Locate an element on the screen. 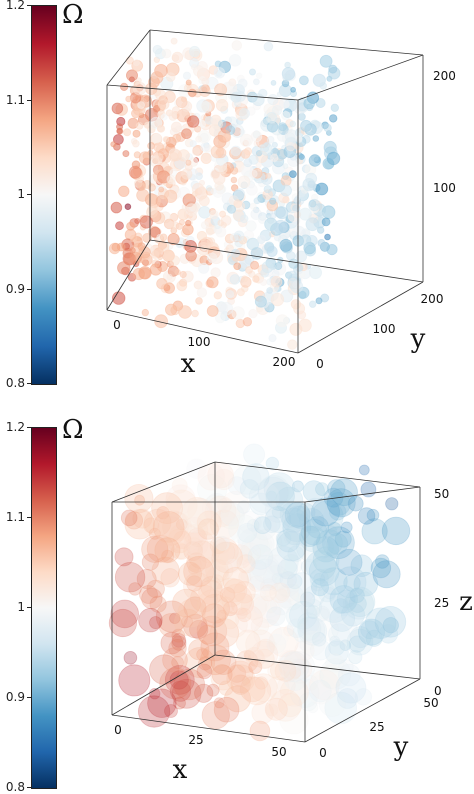  x-tick-label: 50 is located at coordinates (278, 752).